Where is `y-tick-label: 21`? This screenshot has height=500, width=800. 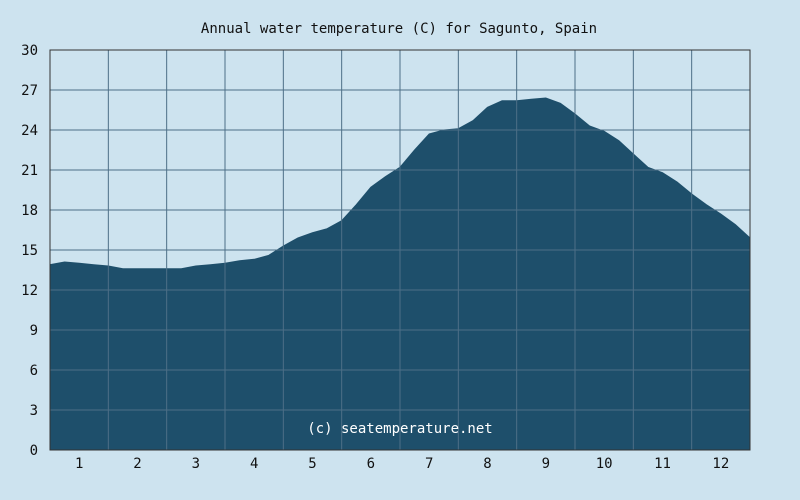 y-tick-label: 21 is located at coordinates (29, 171).